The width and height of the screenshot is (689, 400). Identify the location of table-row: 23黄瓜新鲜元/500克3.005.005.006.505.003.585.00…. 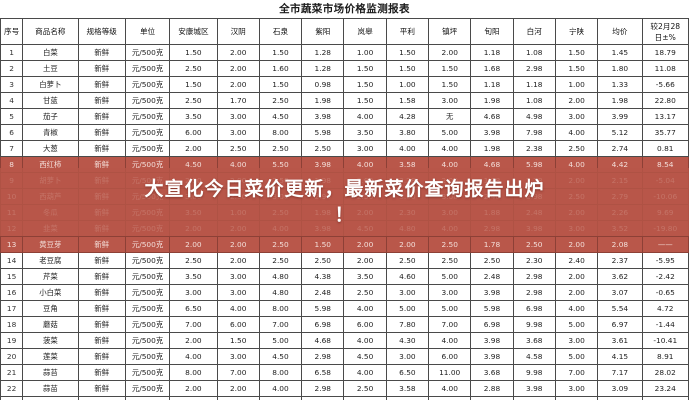
(344, 398).